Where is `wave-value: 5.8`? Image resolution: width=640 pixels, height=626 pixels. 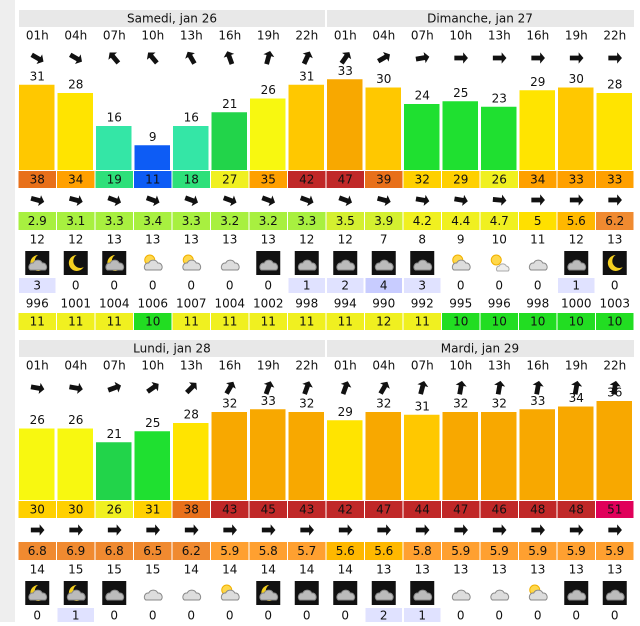 wave-value: 5.8 is located at coordinates (268, 551).